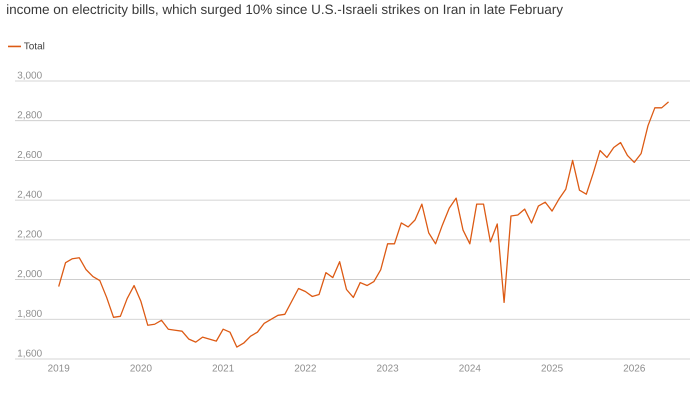  I want to click on x-tick-label: 2025, so click(552, 368).